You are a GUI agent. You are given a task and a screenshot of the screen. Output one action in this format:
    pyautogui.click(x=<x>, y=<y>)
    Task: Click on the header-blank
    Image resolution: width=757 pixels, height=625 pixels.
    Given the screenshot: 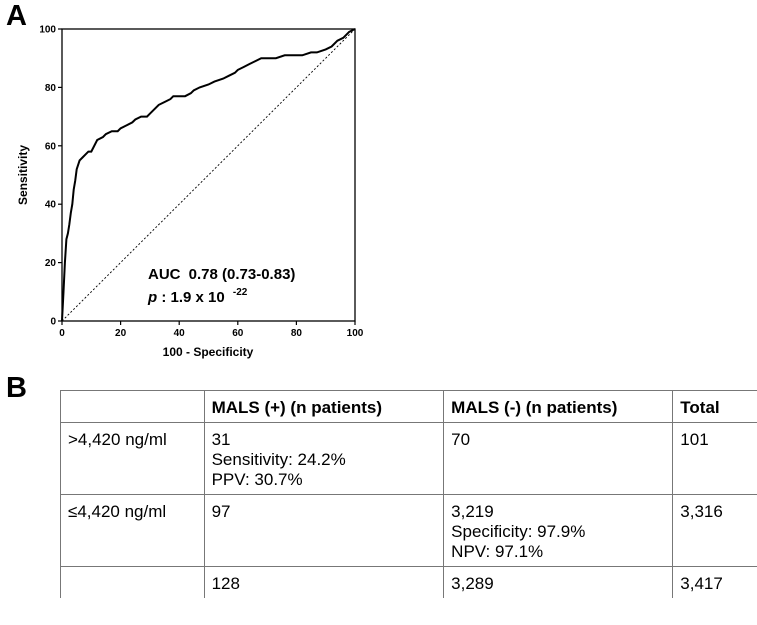 What is the action you would take?
    pyautogui.click(x=132, y=406)
    